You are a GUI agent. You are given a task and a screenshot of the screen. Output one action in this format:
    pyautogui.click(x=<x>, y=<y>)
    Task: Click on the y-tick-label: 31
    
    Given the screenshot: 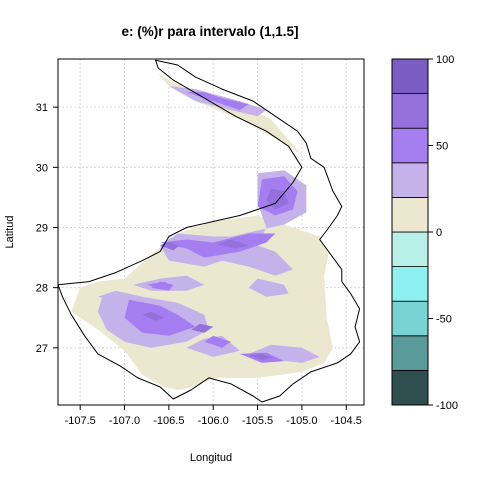 What is the action you would take?
    pyautogui.click(x=42, y=108)
    